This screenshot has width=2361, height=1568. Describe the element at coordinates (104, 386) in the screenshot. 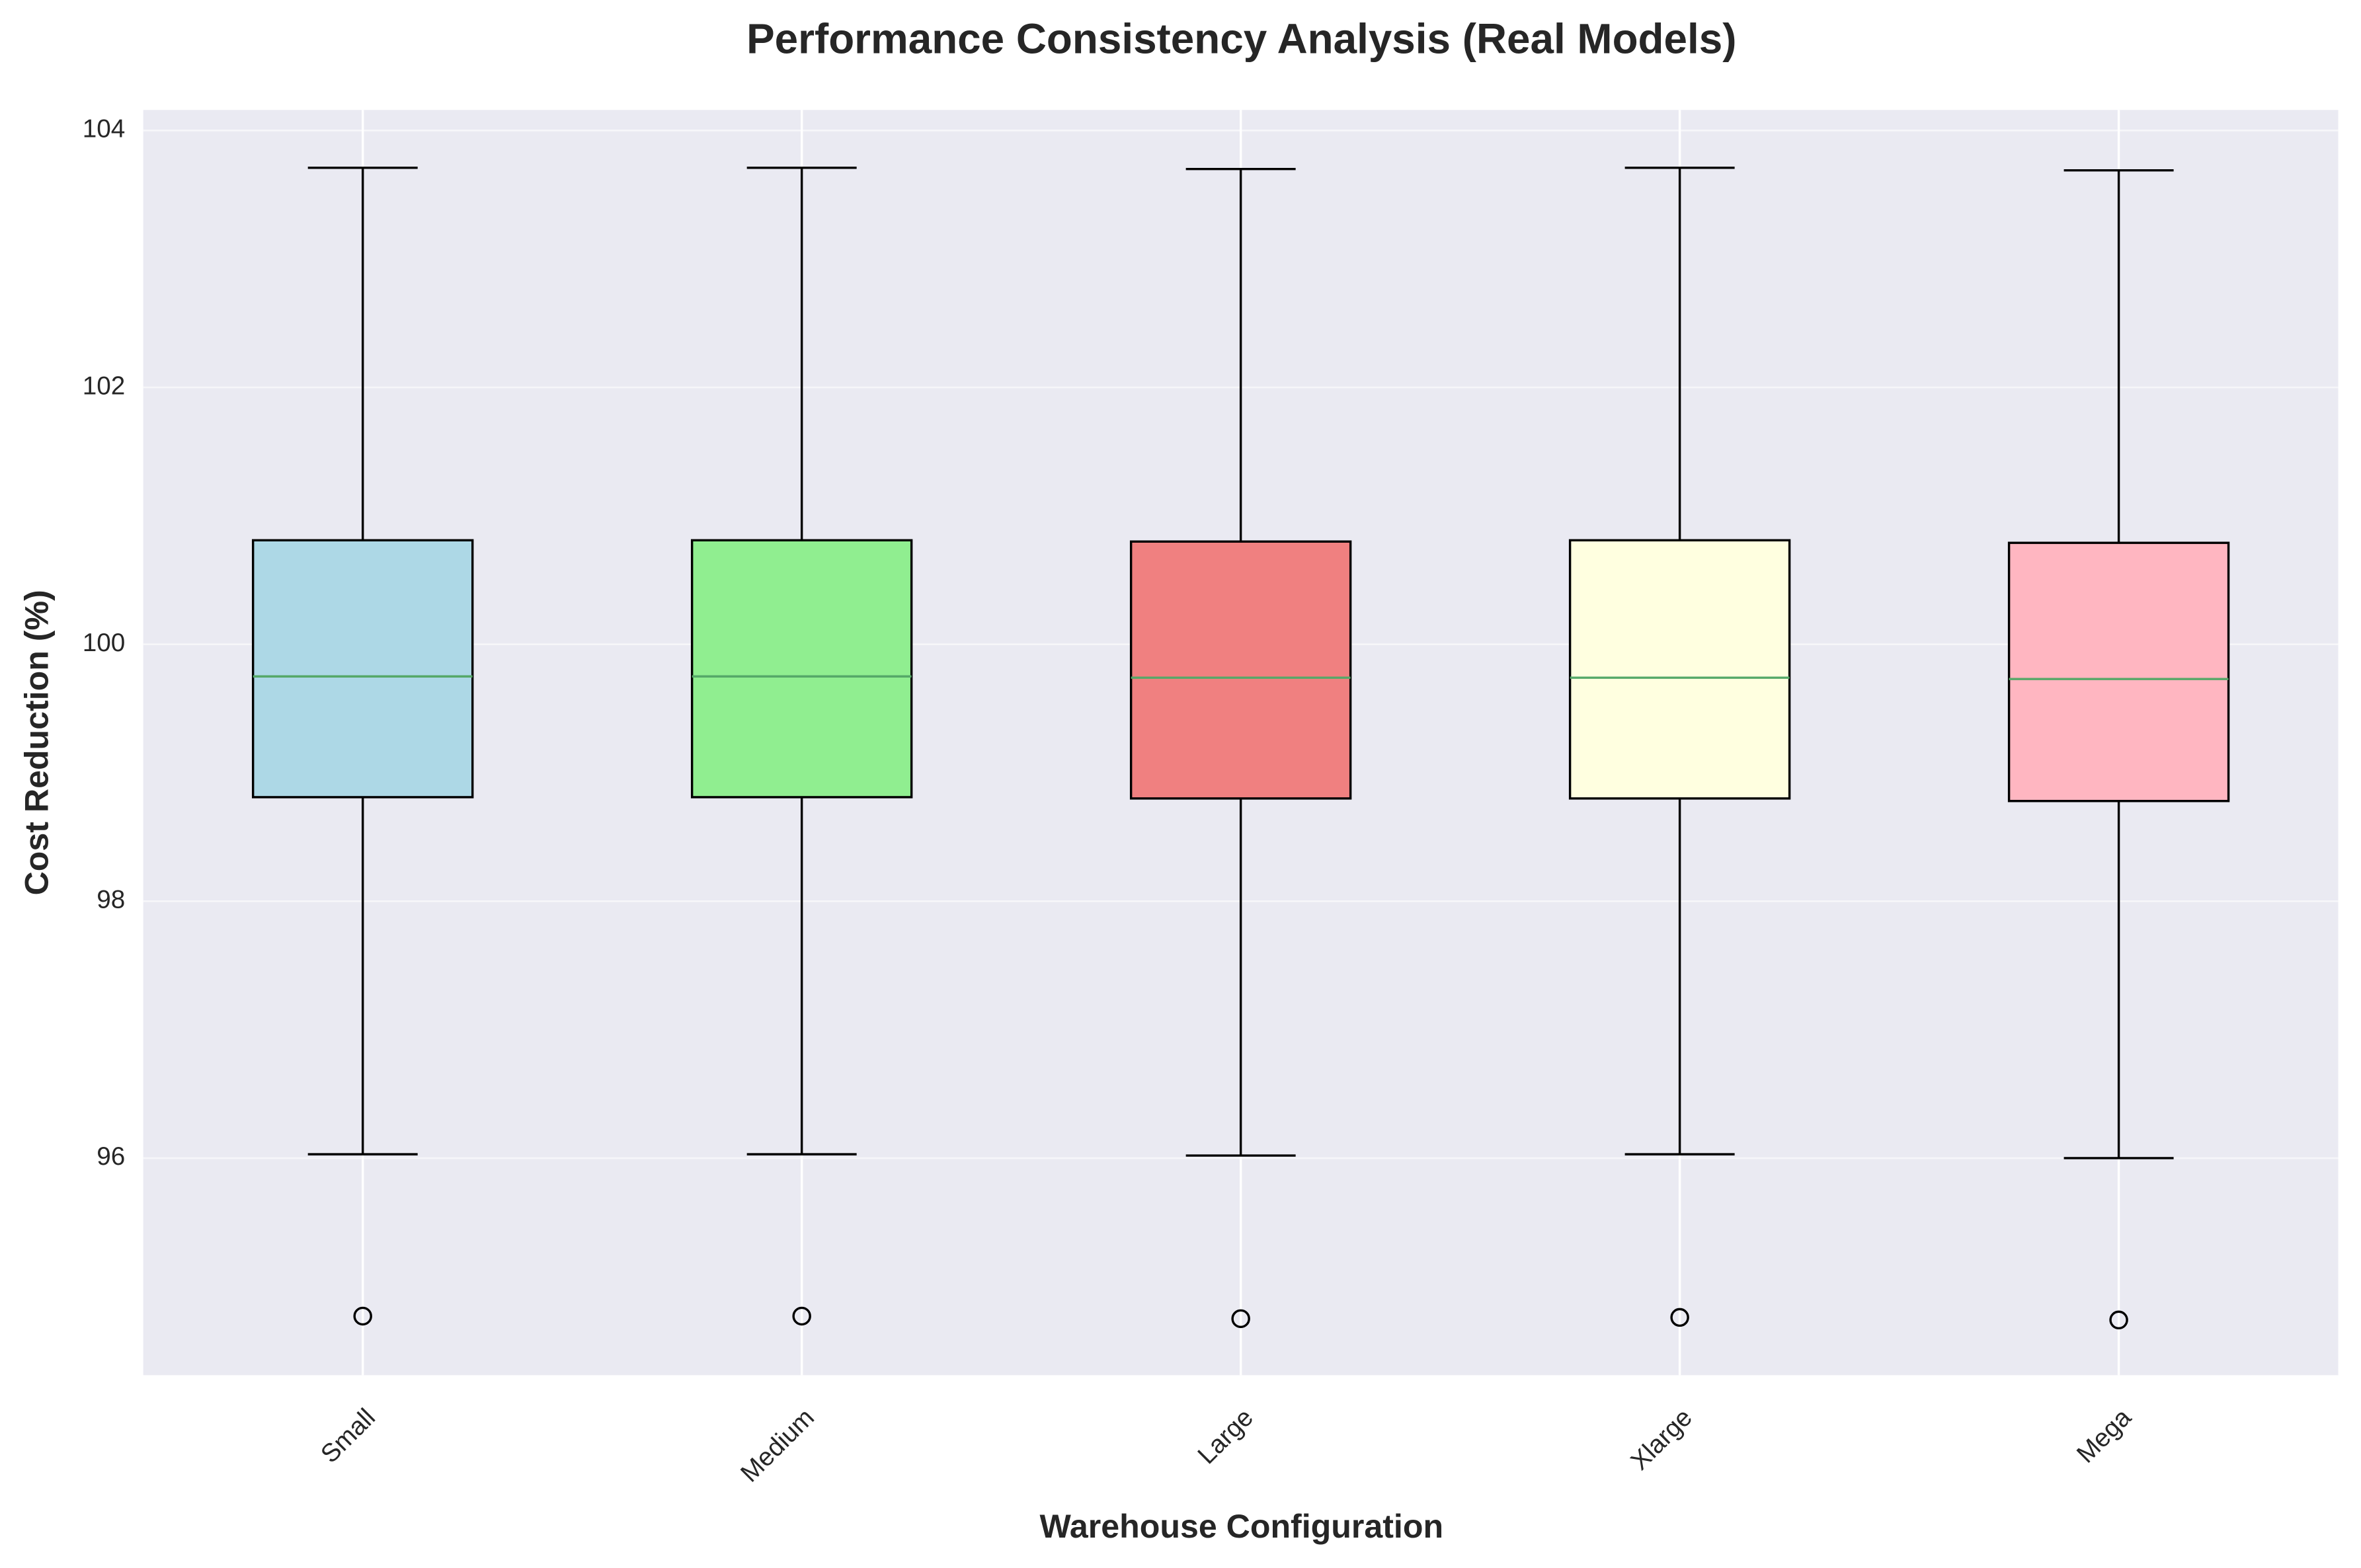

I see `y-tick-label: 102` at that location.